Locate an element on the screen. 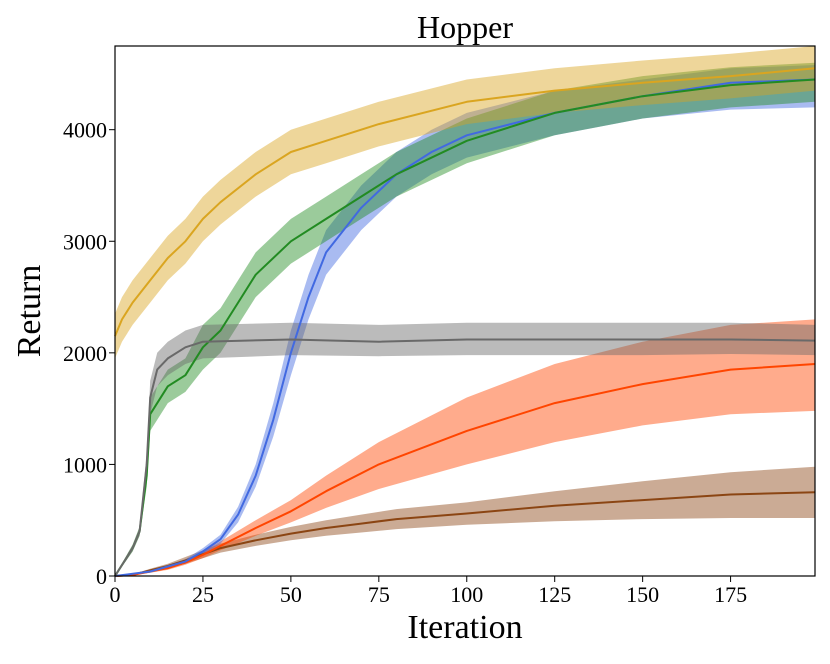  y-tick-label: 3000 is located at coordinates (85, 241).